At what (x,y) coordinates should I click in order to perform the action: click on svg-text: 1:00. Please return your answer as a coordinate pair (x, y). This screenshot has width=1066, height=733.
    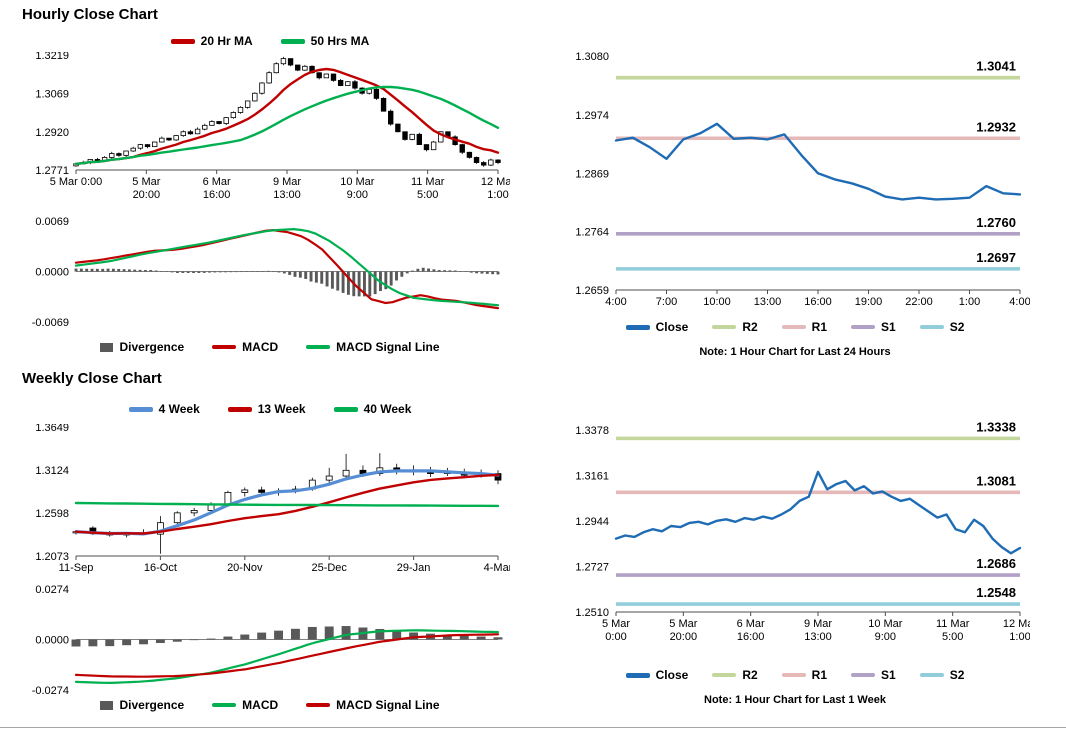
    Looking at the image, I should click on (969, 302).